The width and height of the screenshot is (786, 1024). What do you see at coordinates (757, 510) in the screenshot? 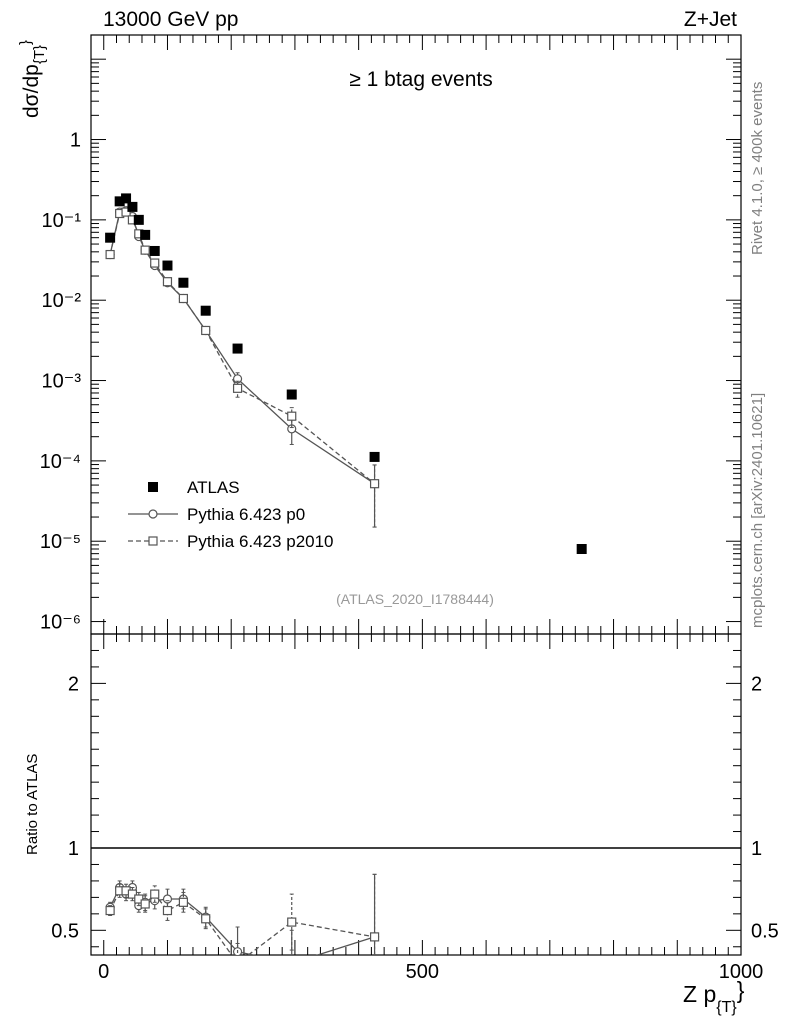
I see `mcplots-label: mcplots.cern.ch [arXiv:2401.10621]` at bounding box center [757, 510].